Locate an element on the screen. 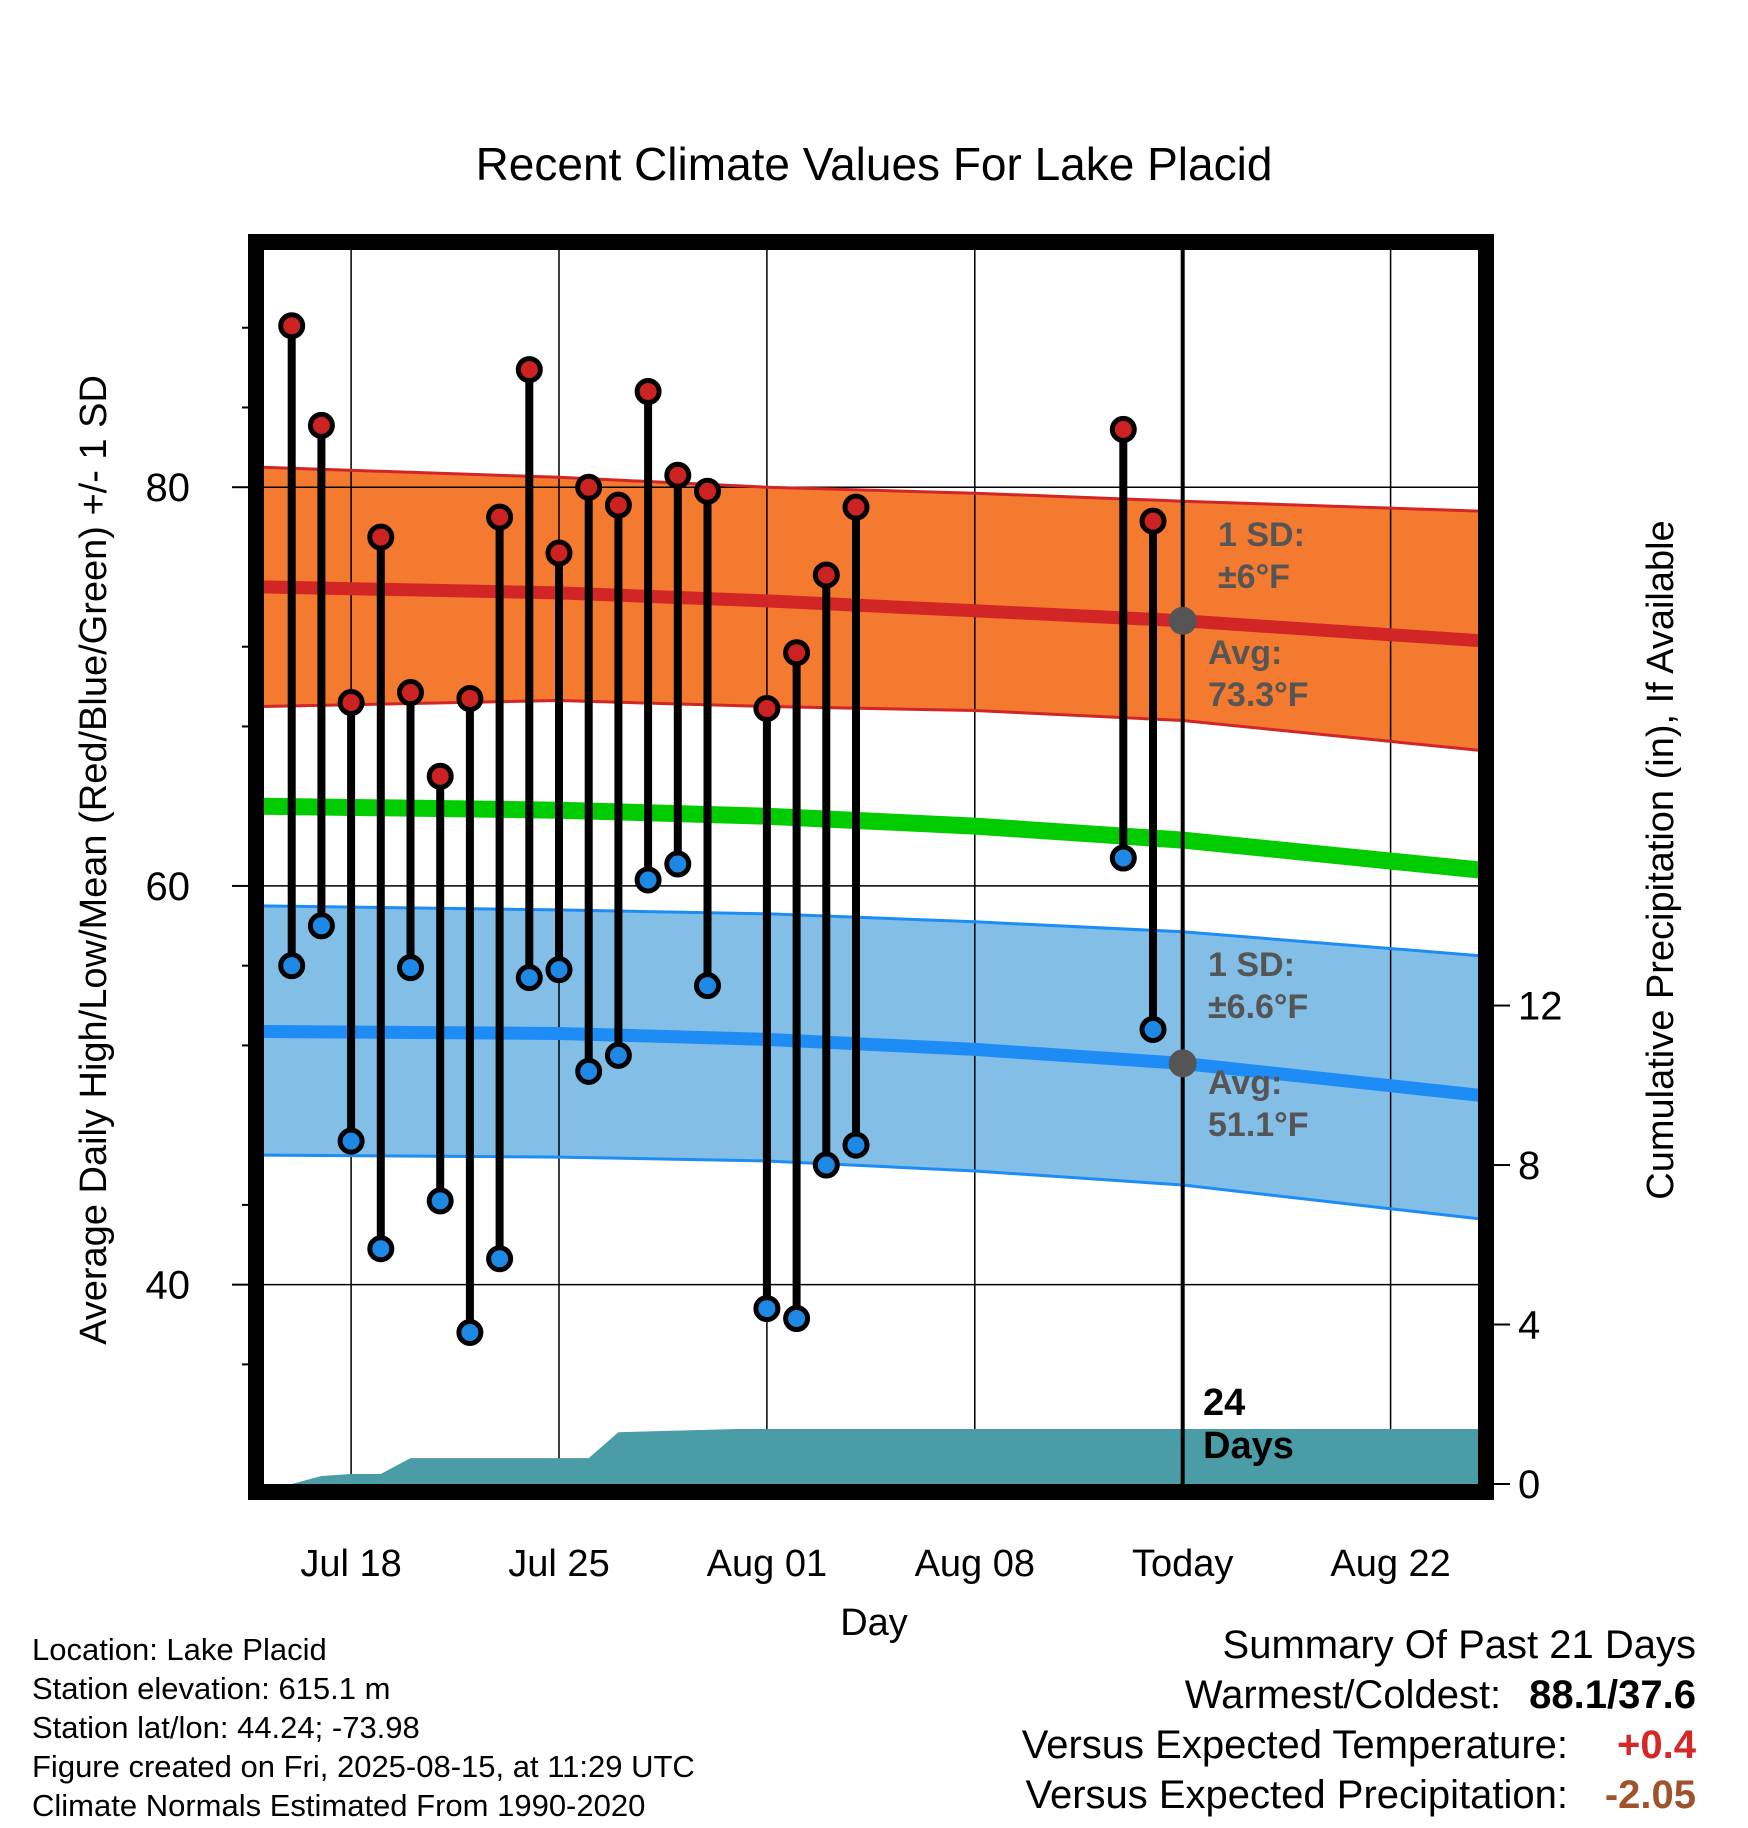  x-tick-label: Aug 01 is located at coordinates (767, 1564).